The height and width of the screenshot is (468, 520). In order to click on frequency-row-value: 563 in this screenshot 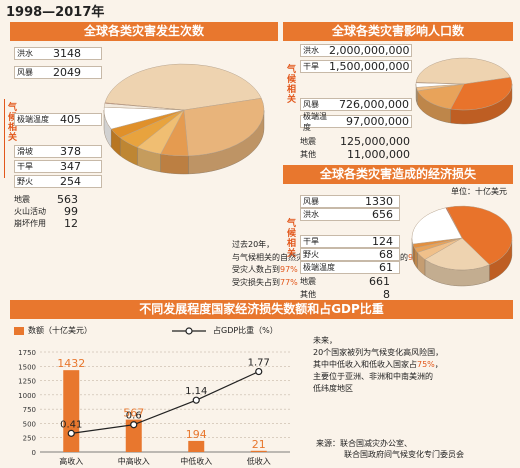, I will do `click(67, 199)`.